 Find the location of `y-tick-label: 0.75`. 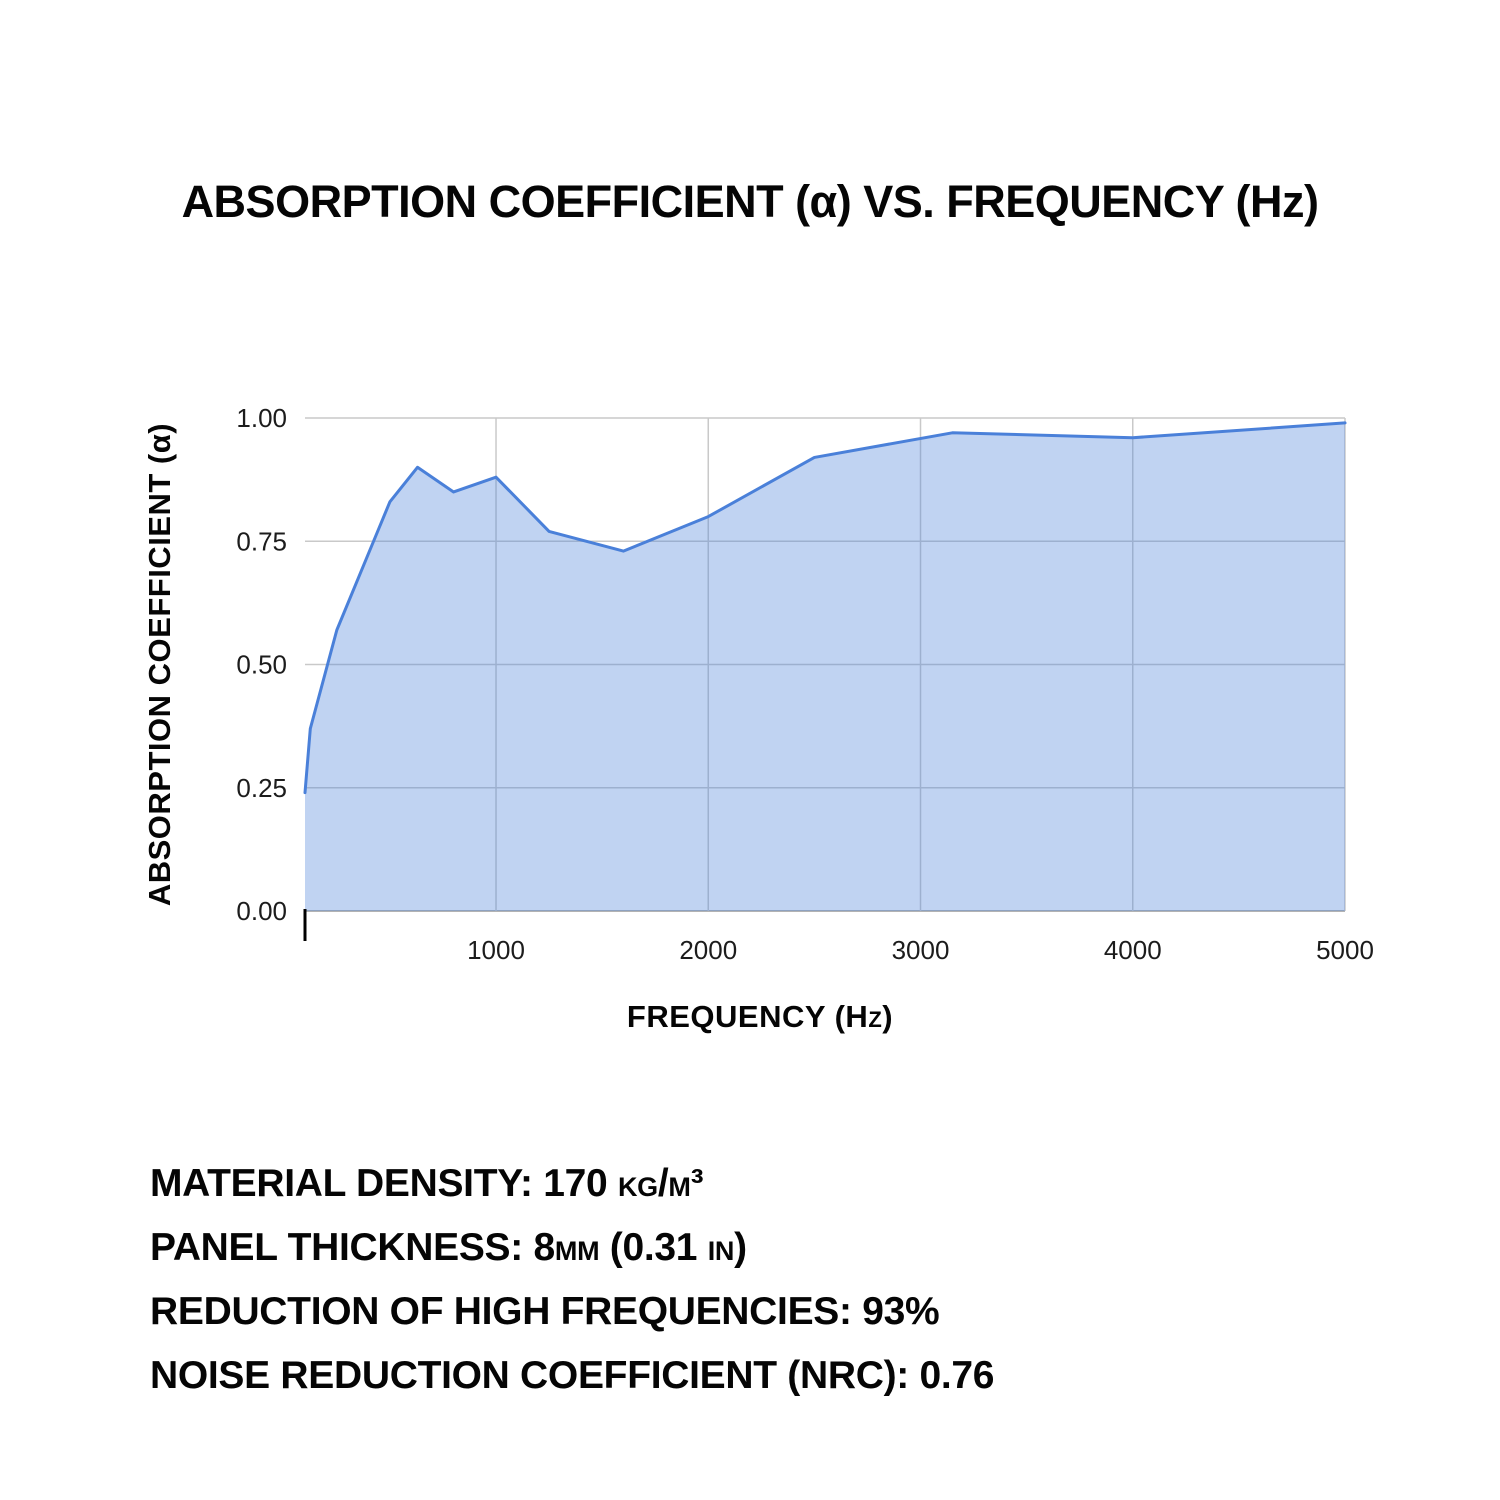

y-tick-label: 0.75 is located at coordinates (261, 541).